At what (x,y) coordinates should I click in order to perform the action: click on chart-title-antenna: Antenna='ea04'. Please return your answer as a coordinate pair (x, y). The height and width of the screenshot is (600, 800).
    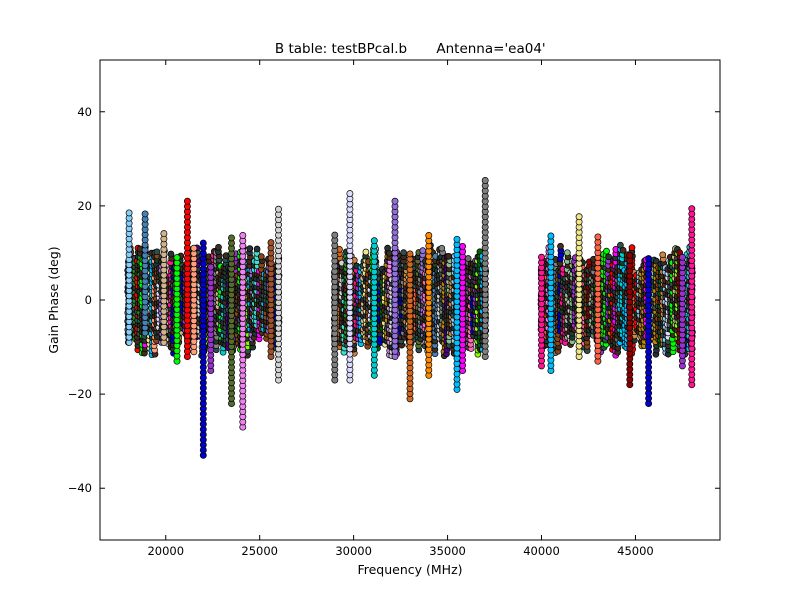
    Looking at the image, I should click on (490, 49).